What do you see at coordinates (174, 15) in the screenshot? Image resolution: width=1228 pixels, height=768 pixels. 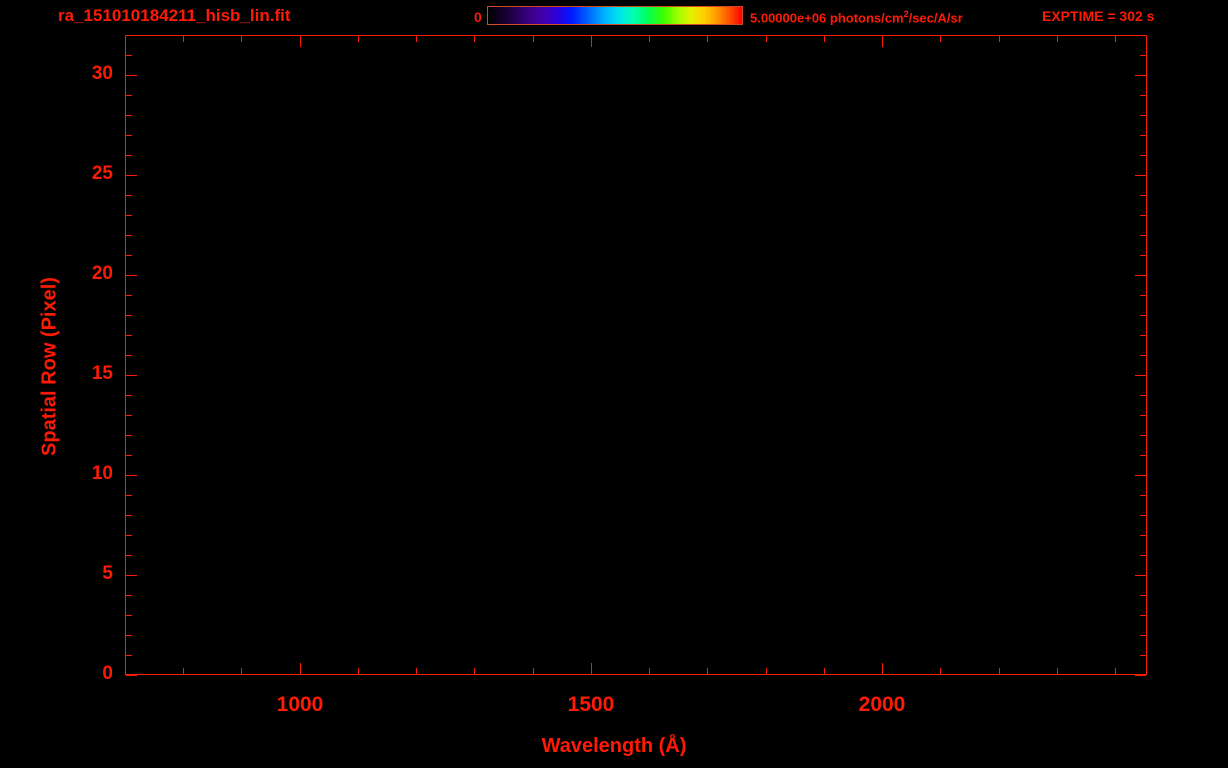 I see `file-title: ra_151010184211_hisb_lin.fit` at bounding box center [174, 15].